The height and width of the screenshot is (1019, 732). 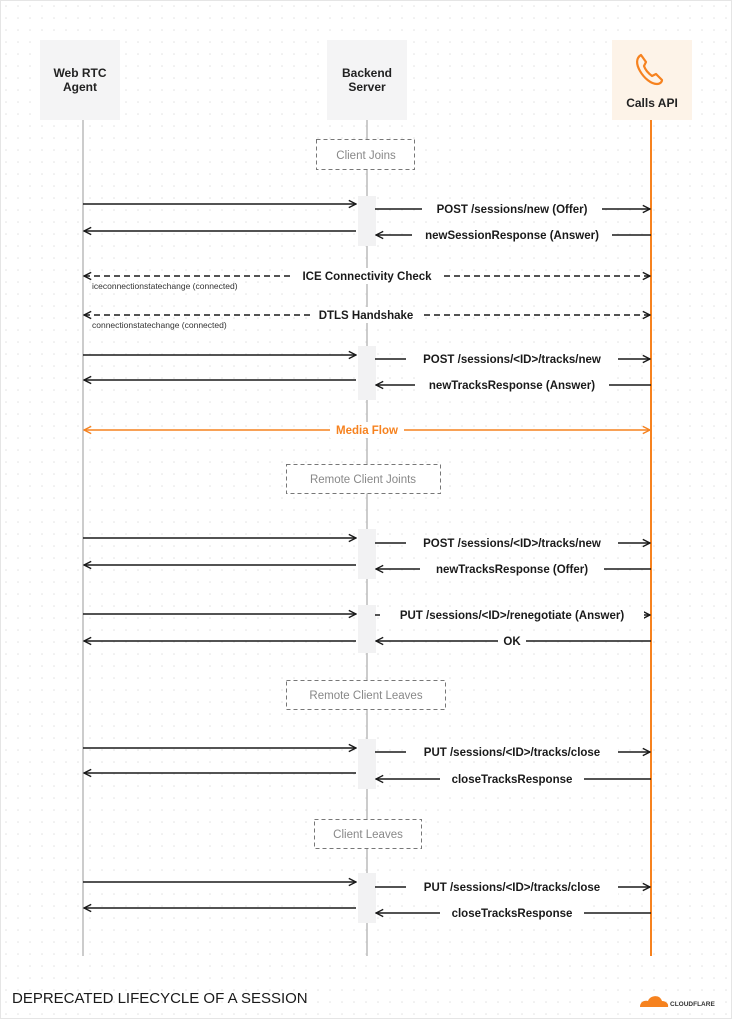 What do you see at coordinates (80, 87) in the screenshot?
I see `actor-label: Agent` at bounding box center [80, 87].